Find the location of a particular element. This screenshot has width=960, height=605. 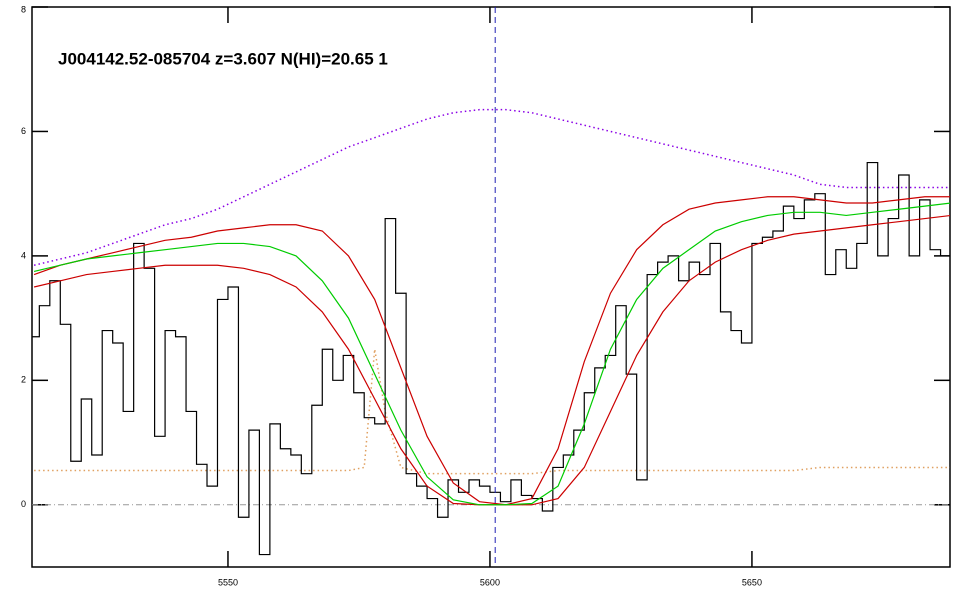

y-tick-label: 0 is located at coordinates (23, 504).